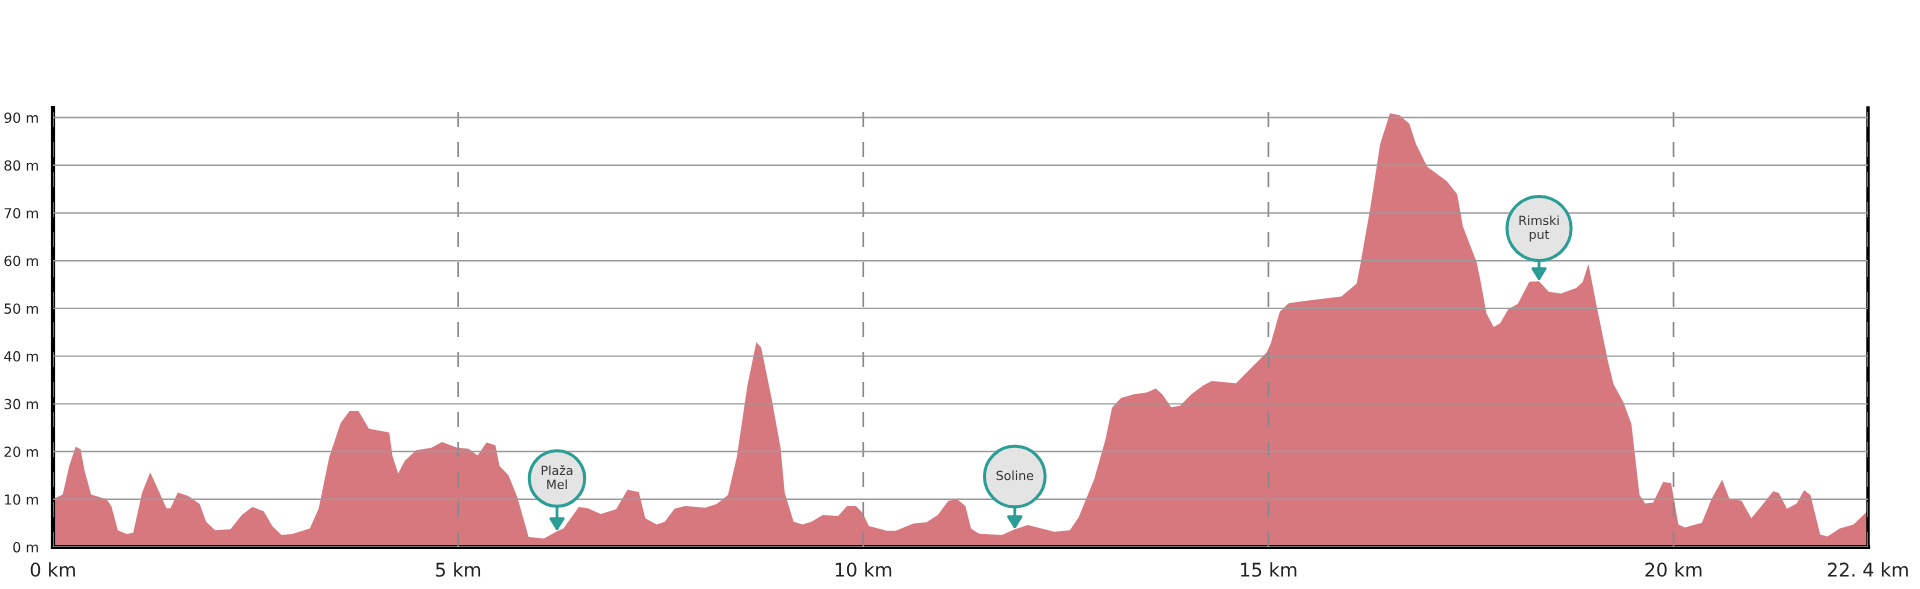 The height and width of the screenshot is (589, 1920). Describe the element at coordinates (21, 165) in the screenshot. I see `y-tick-label: 80 m` at that location.